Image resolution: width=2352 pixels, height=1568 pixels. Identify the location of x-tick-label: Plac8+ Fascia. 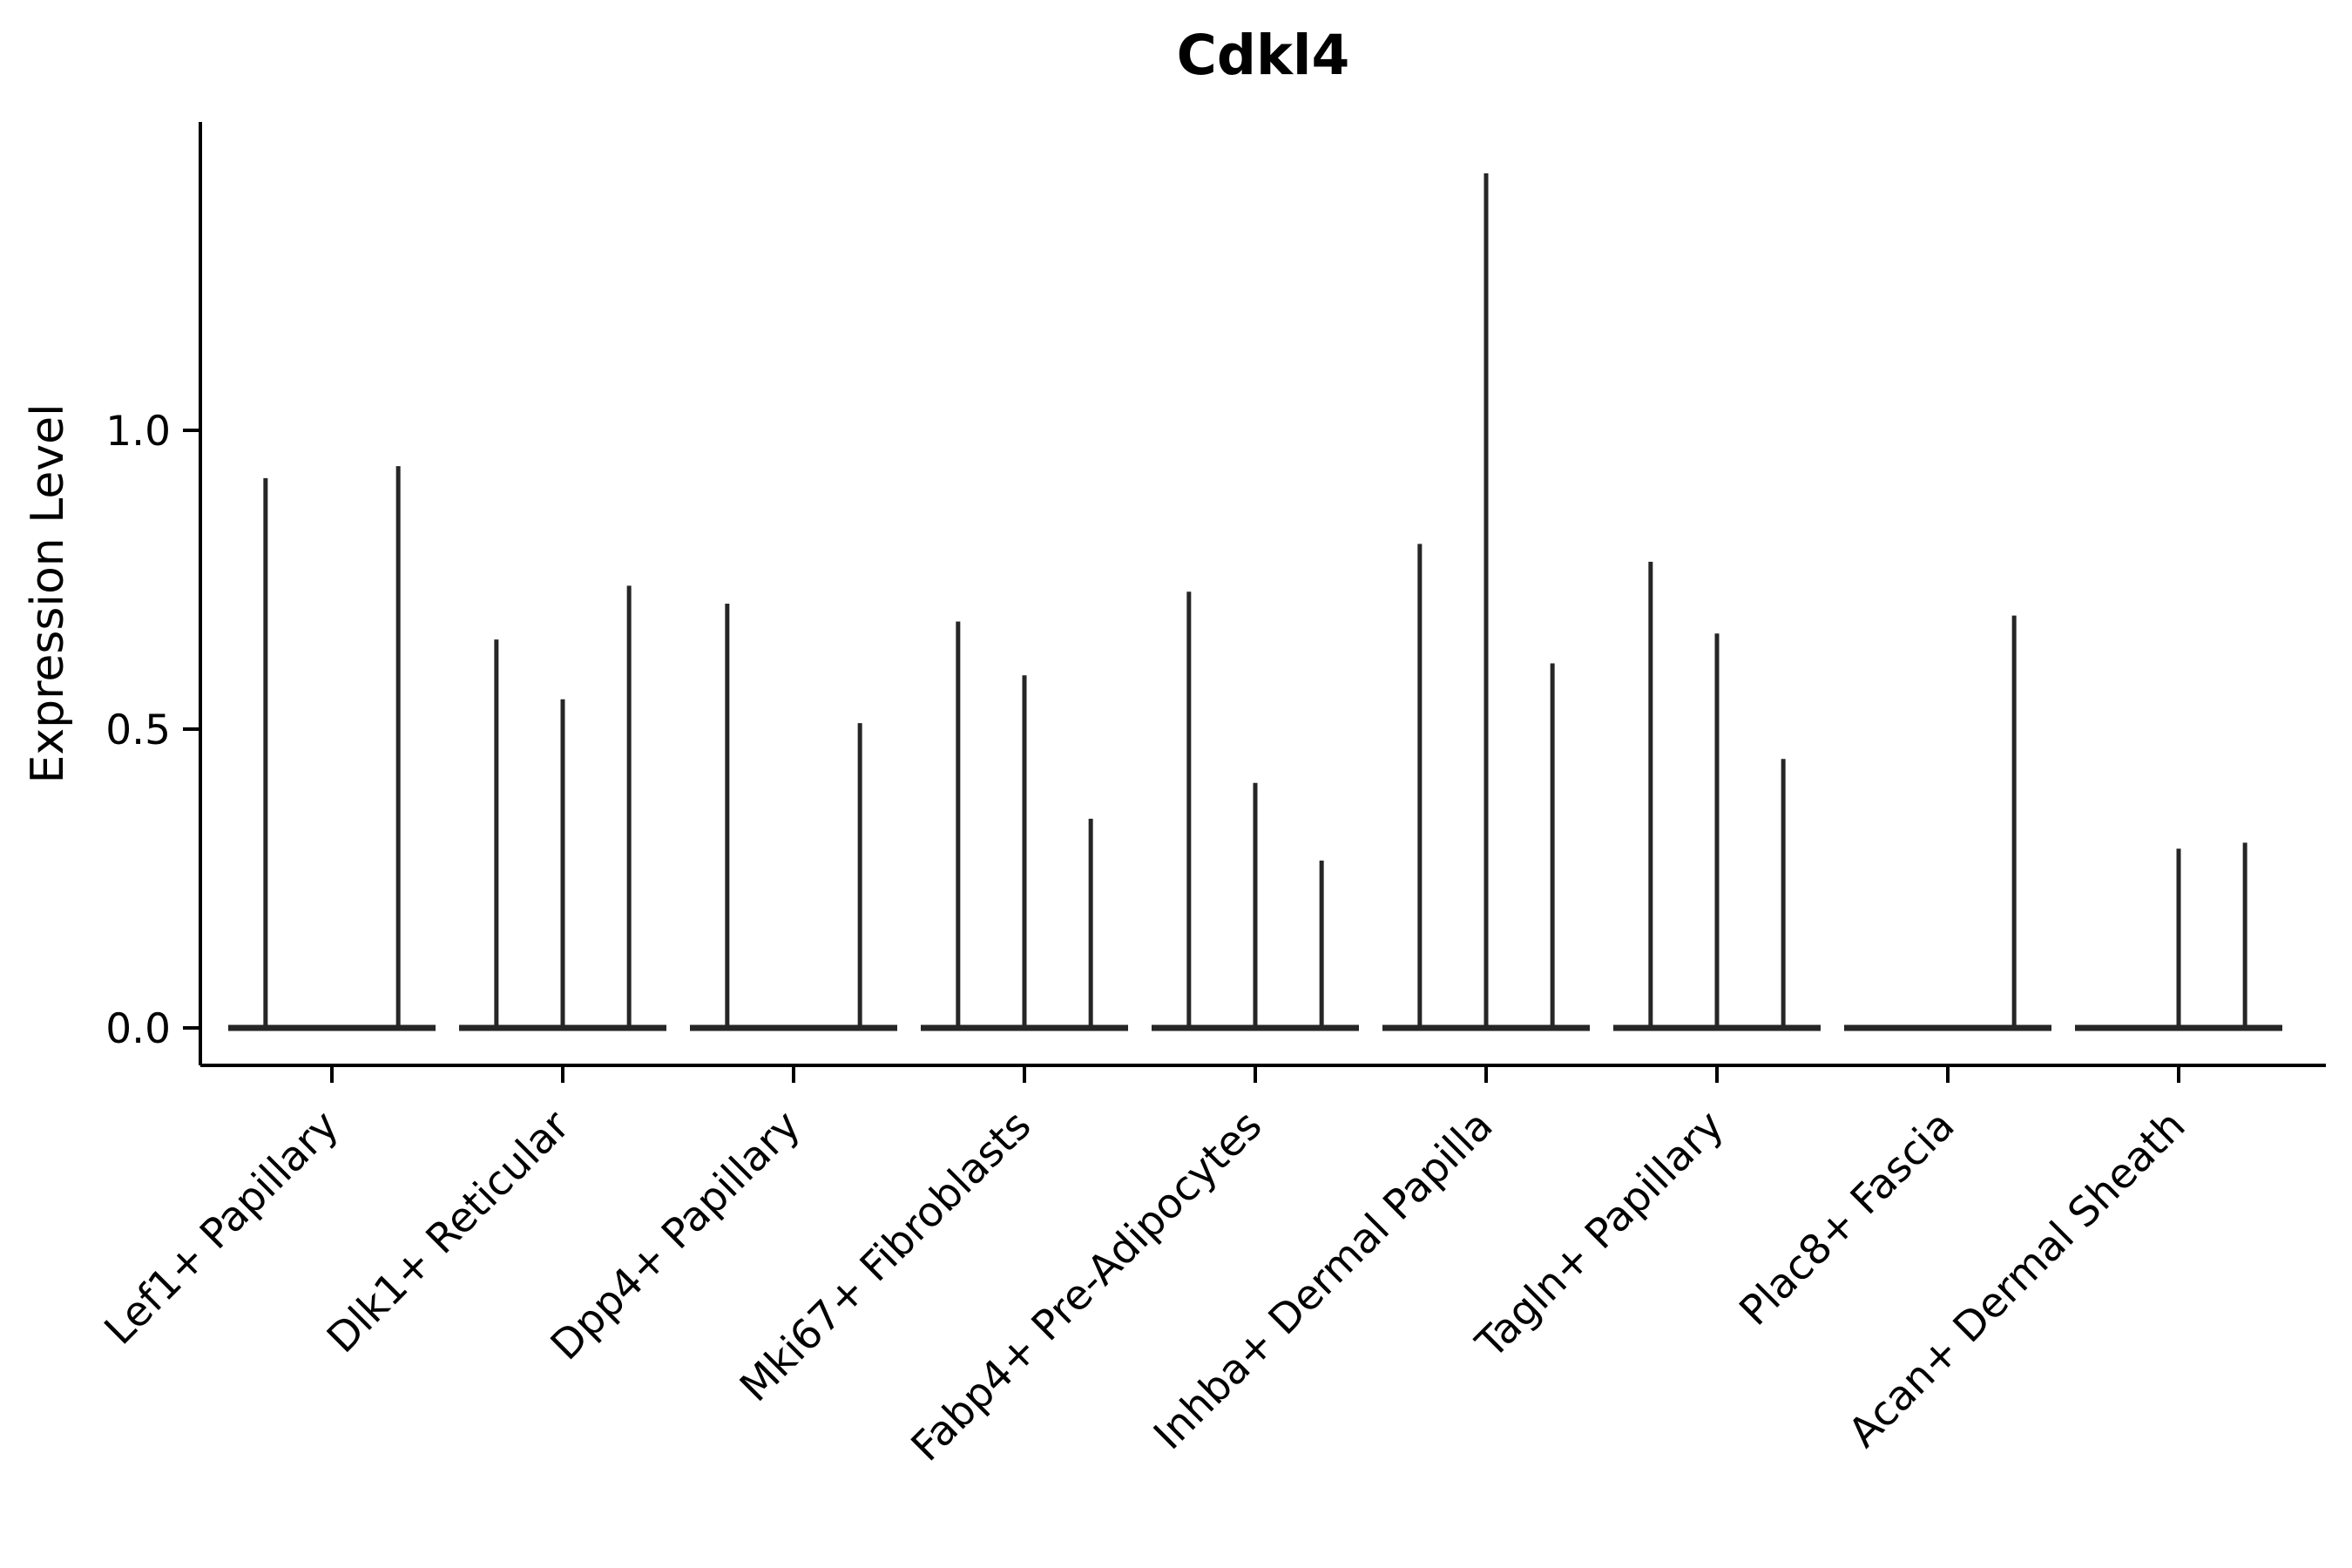
(1847, 1218).